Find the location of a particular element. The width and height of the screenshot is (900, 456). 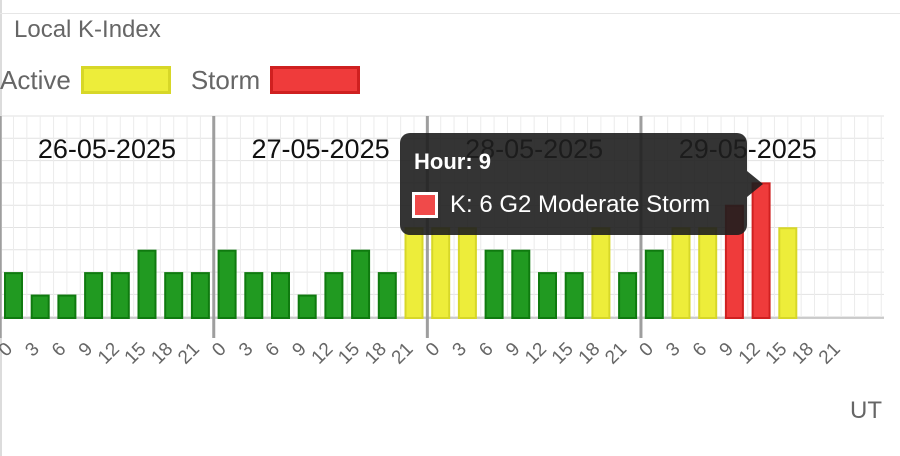

tooltip-arrow is located at coordinates (755, 184).